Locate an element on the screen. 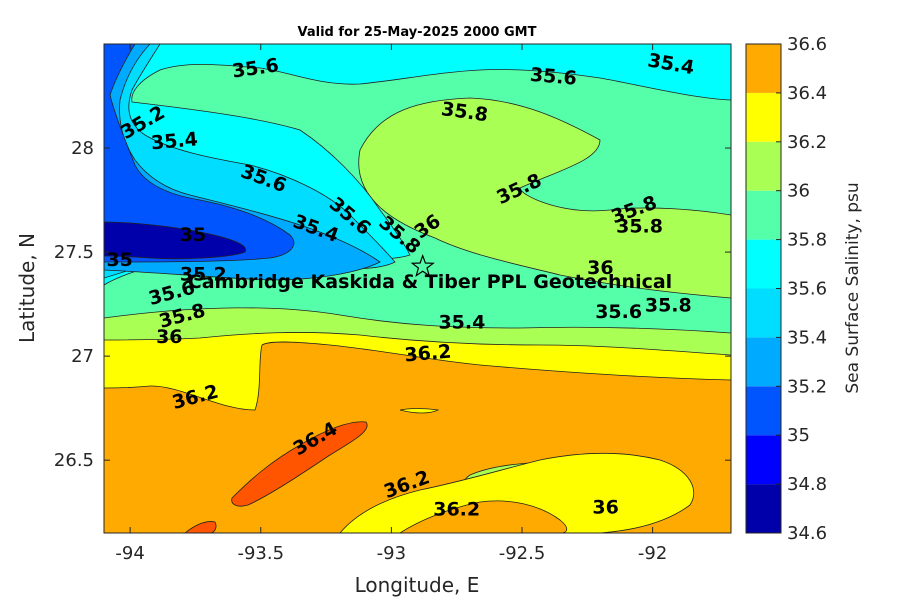 The height and width of the screenshot is (600, 900). colorbar-tick-label: 35.4 is located at coordinates (807, 337).